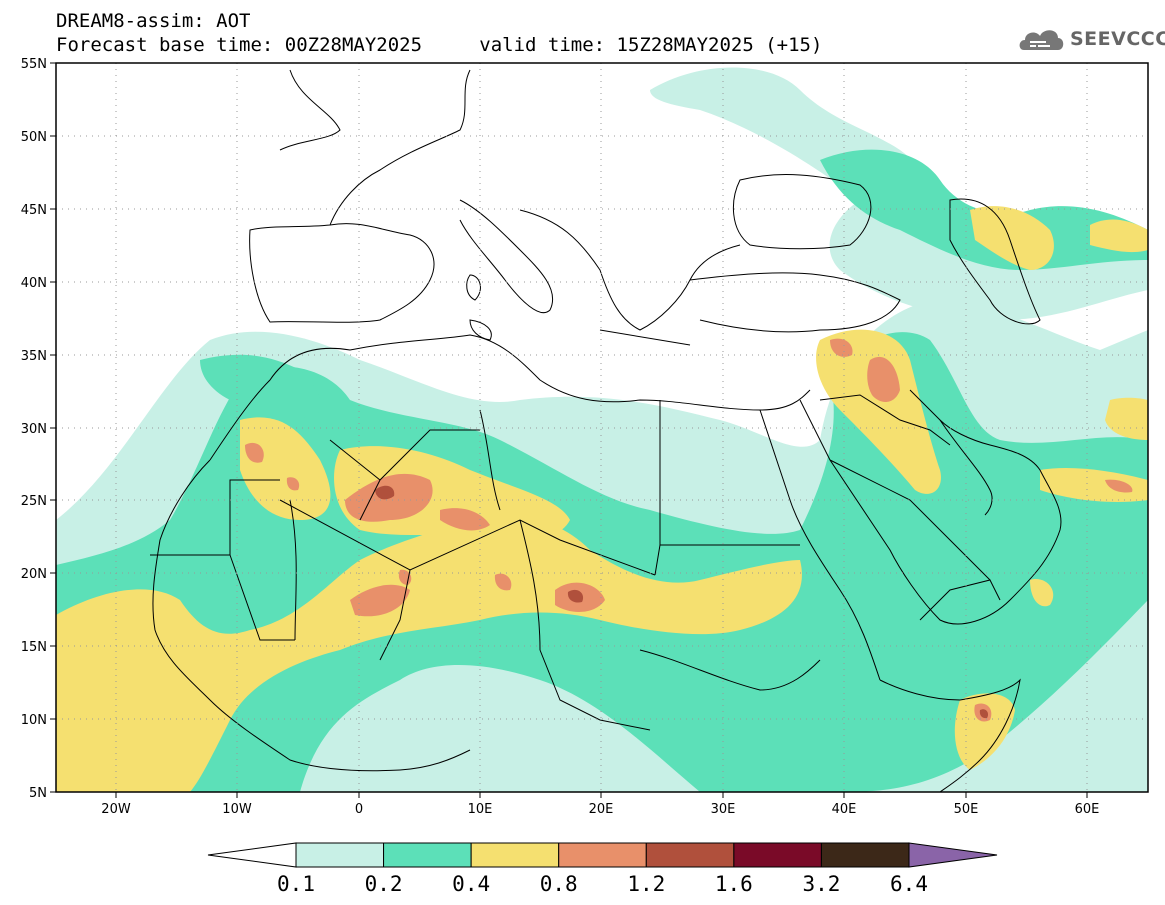 The height and width of the screenshot is (905, 1165). I want to click on lon-label: 10E, so click(480, 809).